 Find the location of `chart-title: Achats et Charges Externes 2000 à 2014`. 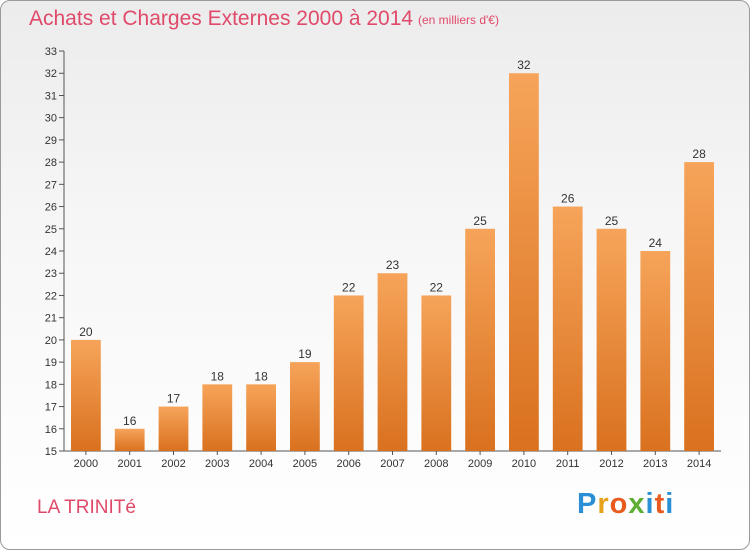

chart-title: Achats et Charges Externes 2000 à 2014 is located at coordinates (221, 18).